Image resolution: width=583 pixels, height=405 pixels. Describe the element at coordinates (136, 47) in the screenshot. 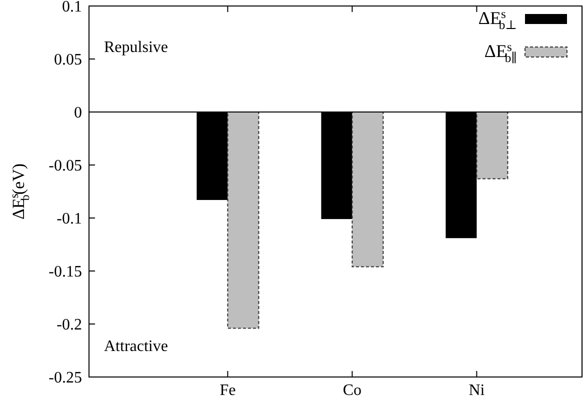

I see `annotation: Repulsive` at that location.